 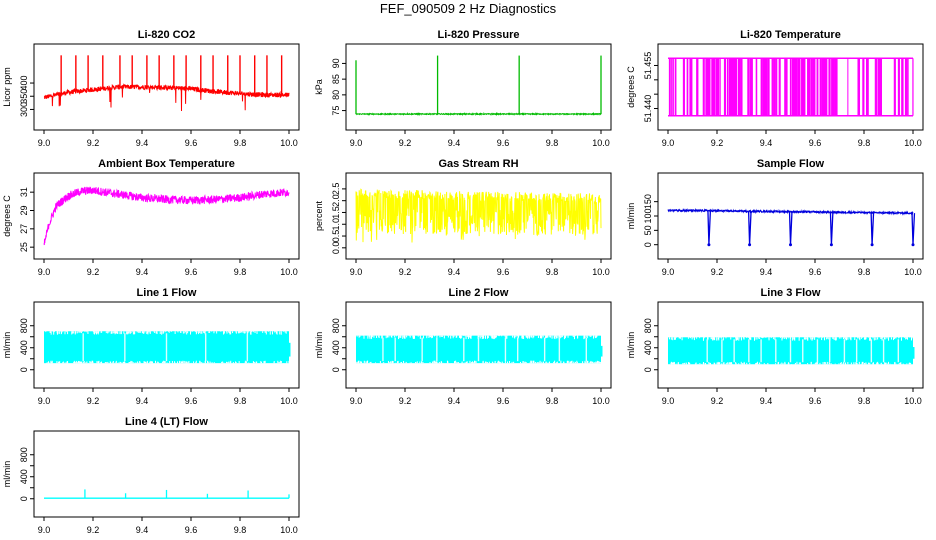 I want to click on page-title: FEF_090509 2 Hz Diagnostics, so click(x=468, y=8).